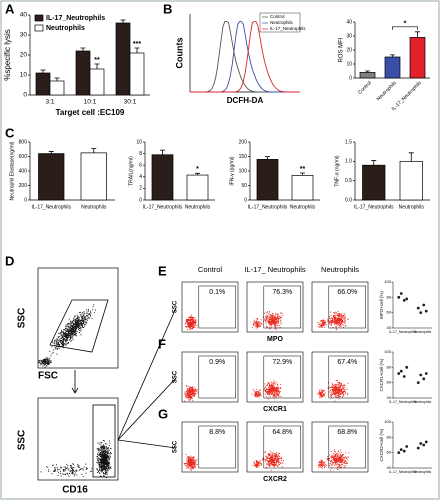 This screenshot has height=500, width=440. What do you see at coordinates (302, 188) in the screenshot?
I see `bar` at bounding box center [302, 188].